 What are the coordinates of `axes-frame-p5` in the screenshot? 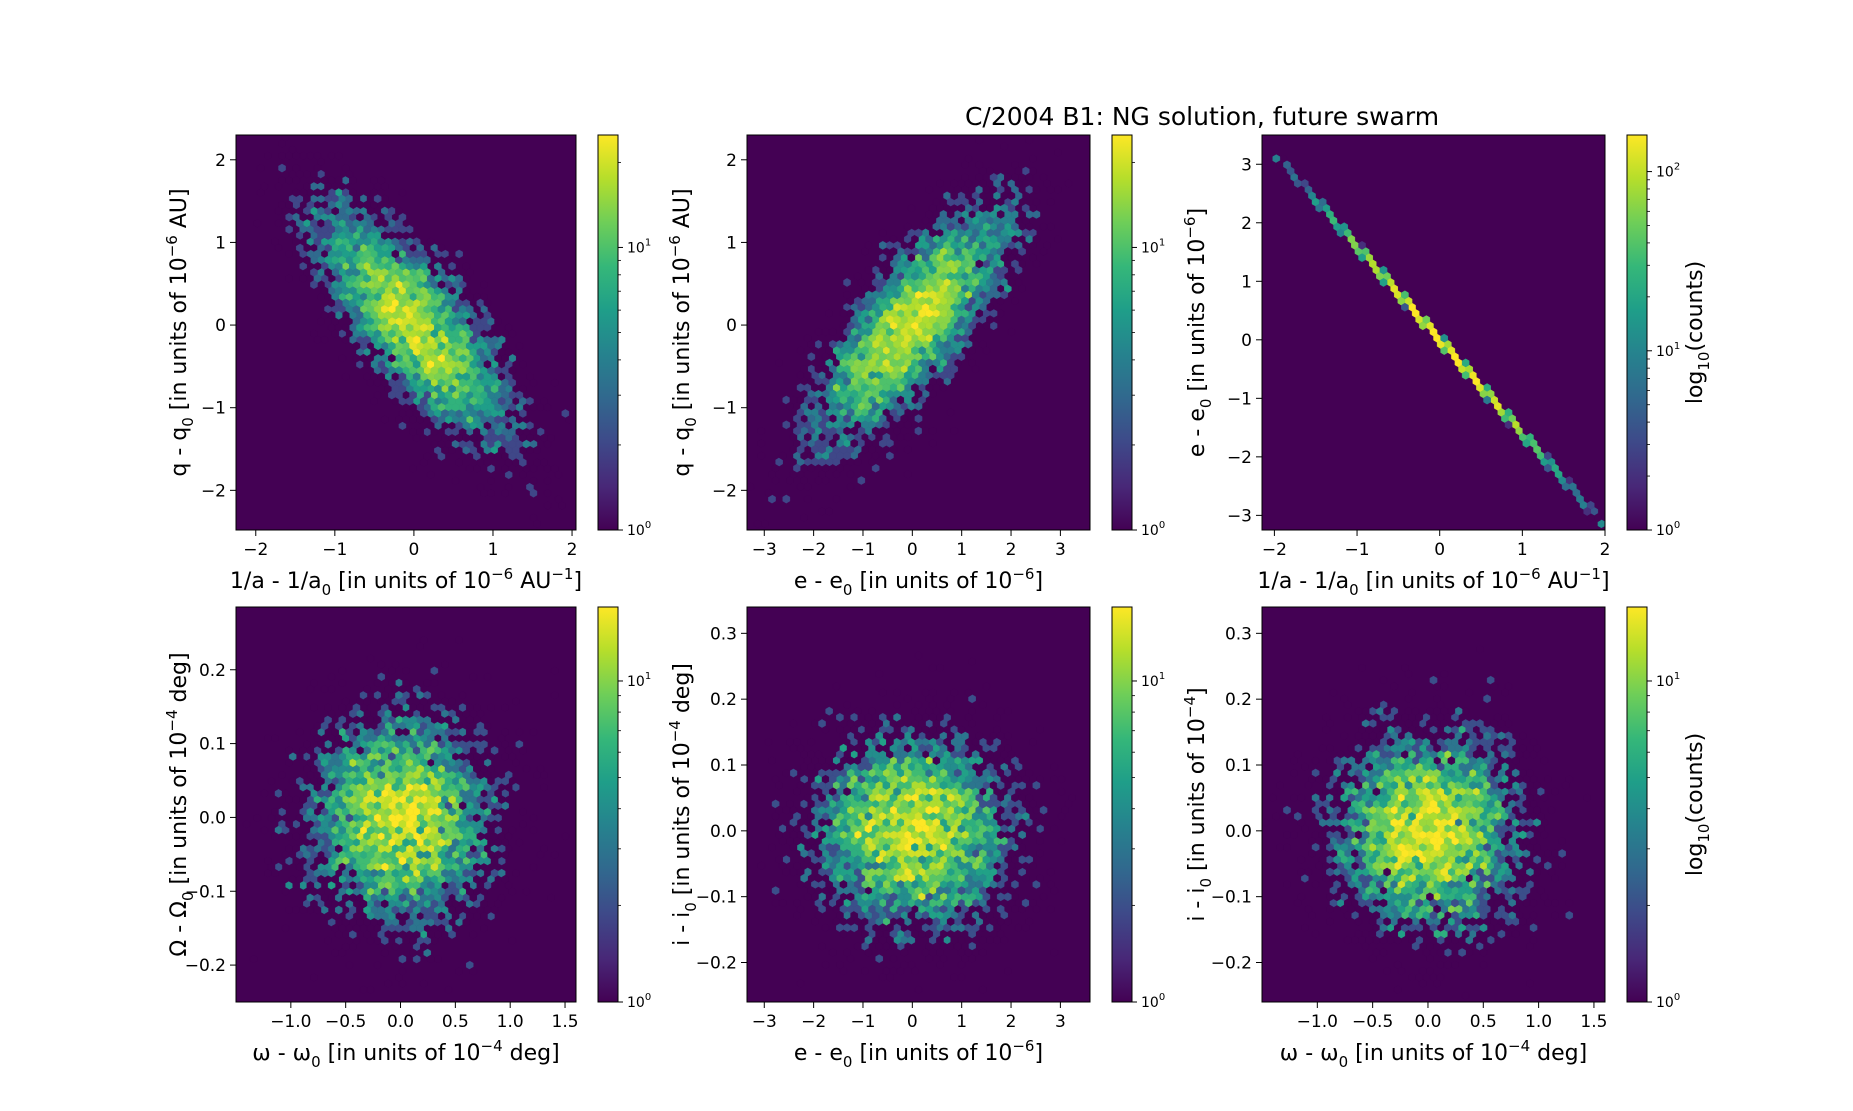 It's located at (918, 804).